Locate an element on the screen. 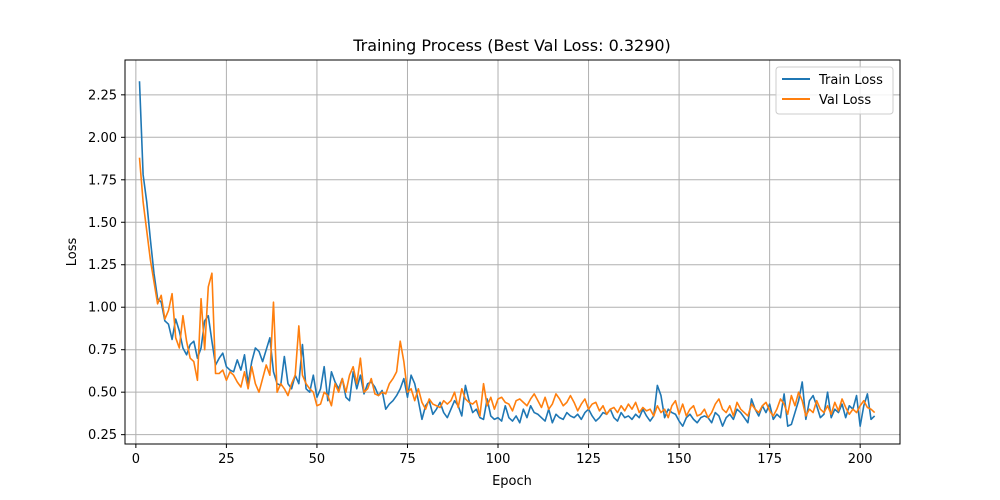 This screenshot has width=1000, height=500. legend-label-val-loss: Val Loss is located at coordinates (845, 100).